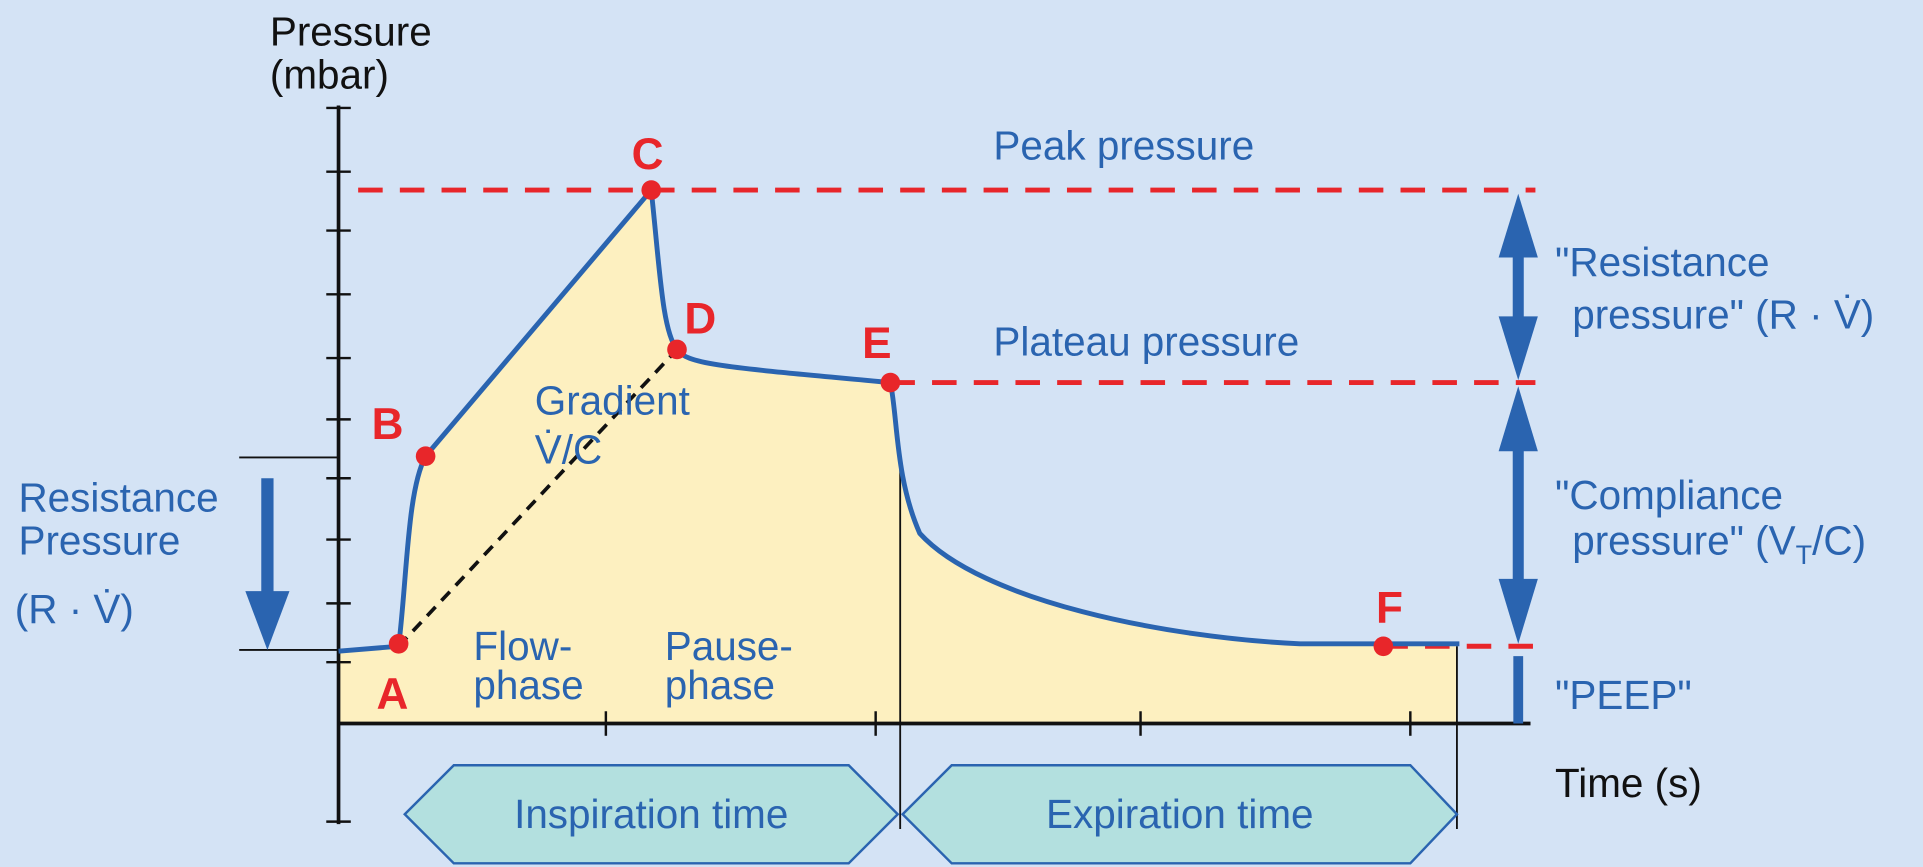 The height and width of the screenshot is (867, 1923). I want to click on point-label: A, so click(393, 694).